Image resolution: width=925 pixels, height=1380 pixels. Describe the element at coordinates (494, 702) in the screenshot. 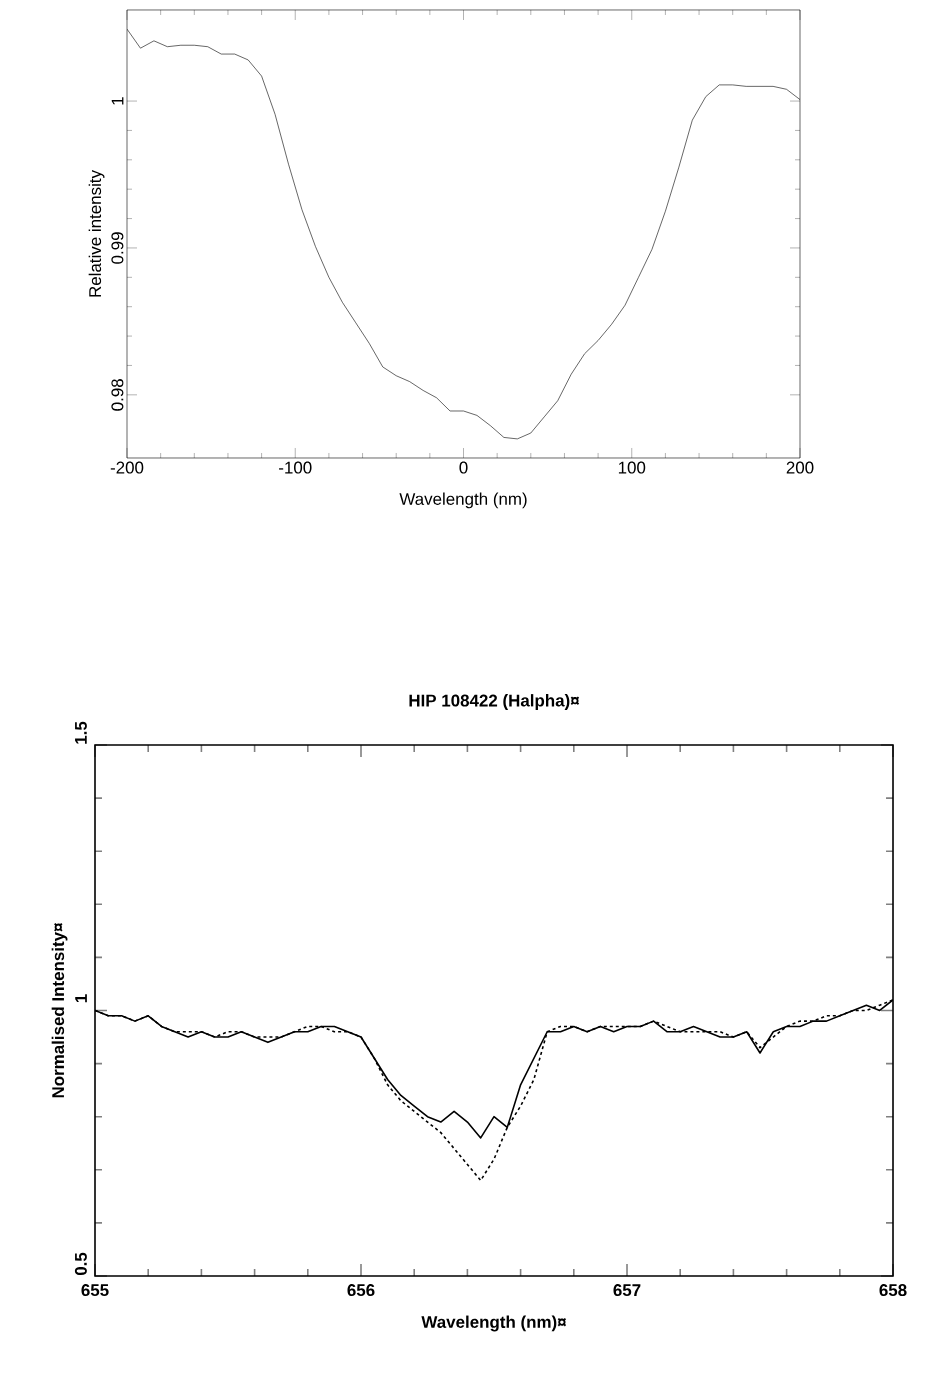

I see `chart-title: HIP 108422 (Halpha)¤` at that location.